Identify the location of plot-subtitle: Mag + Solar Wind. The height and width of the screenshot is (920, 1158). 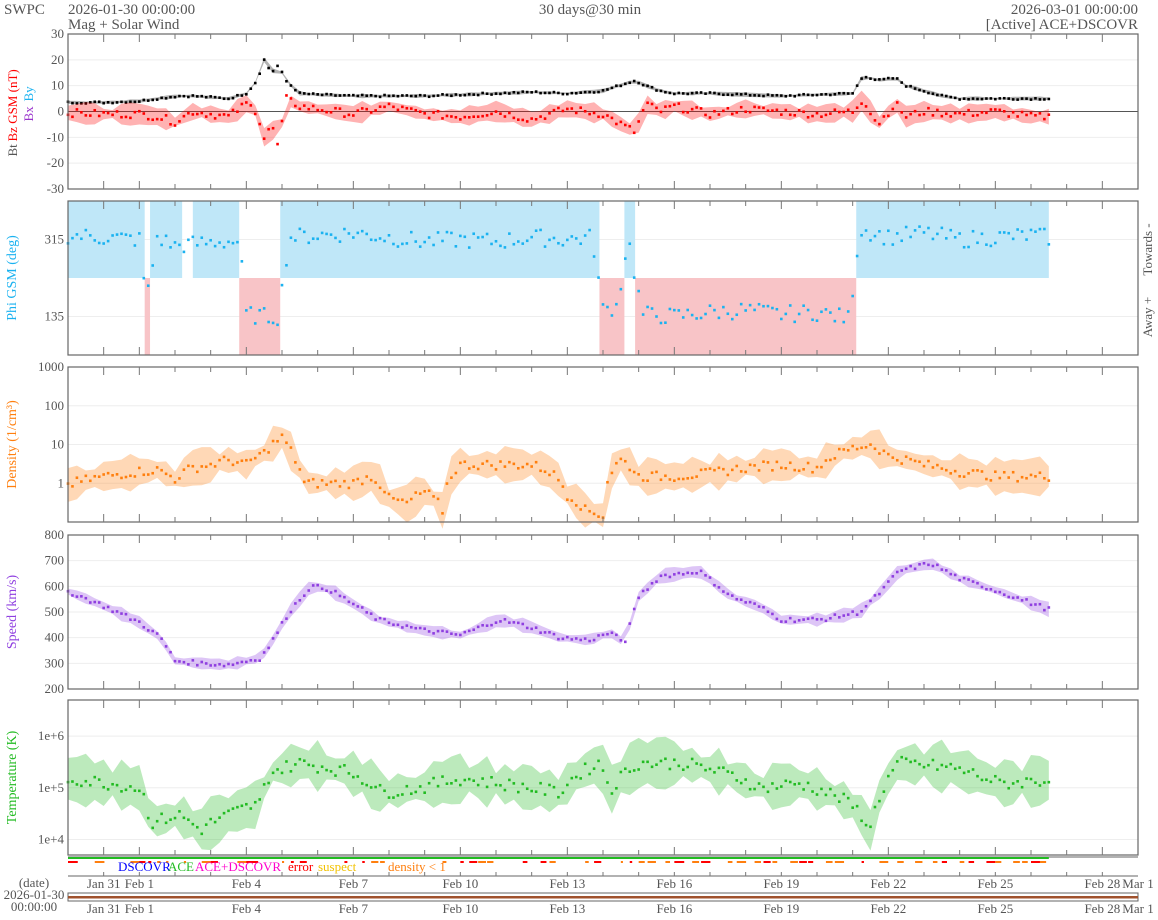
(124, 25).